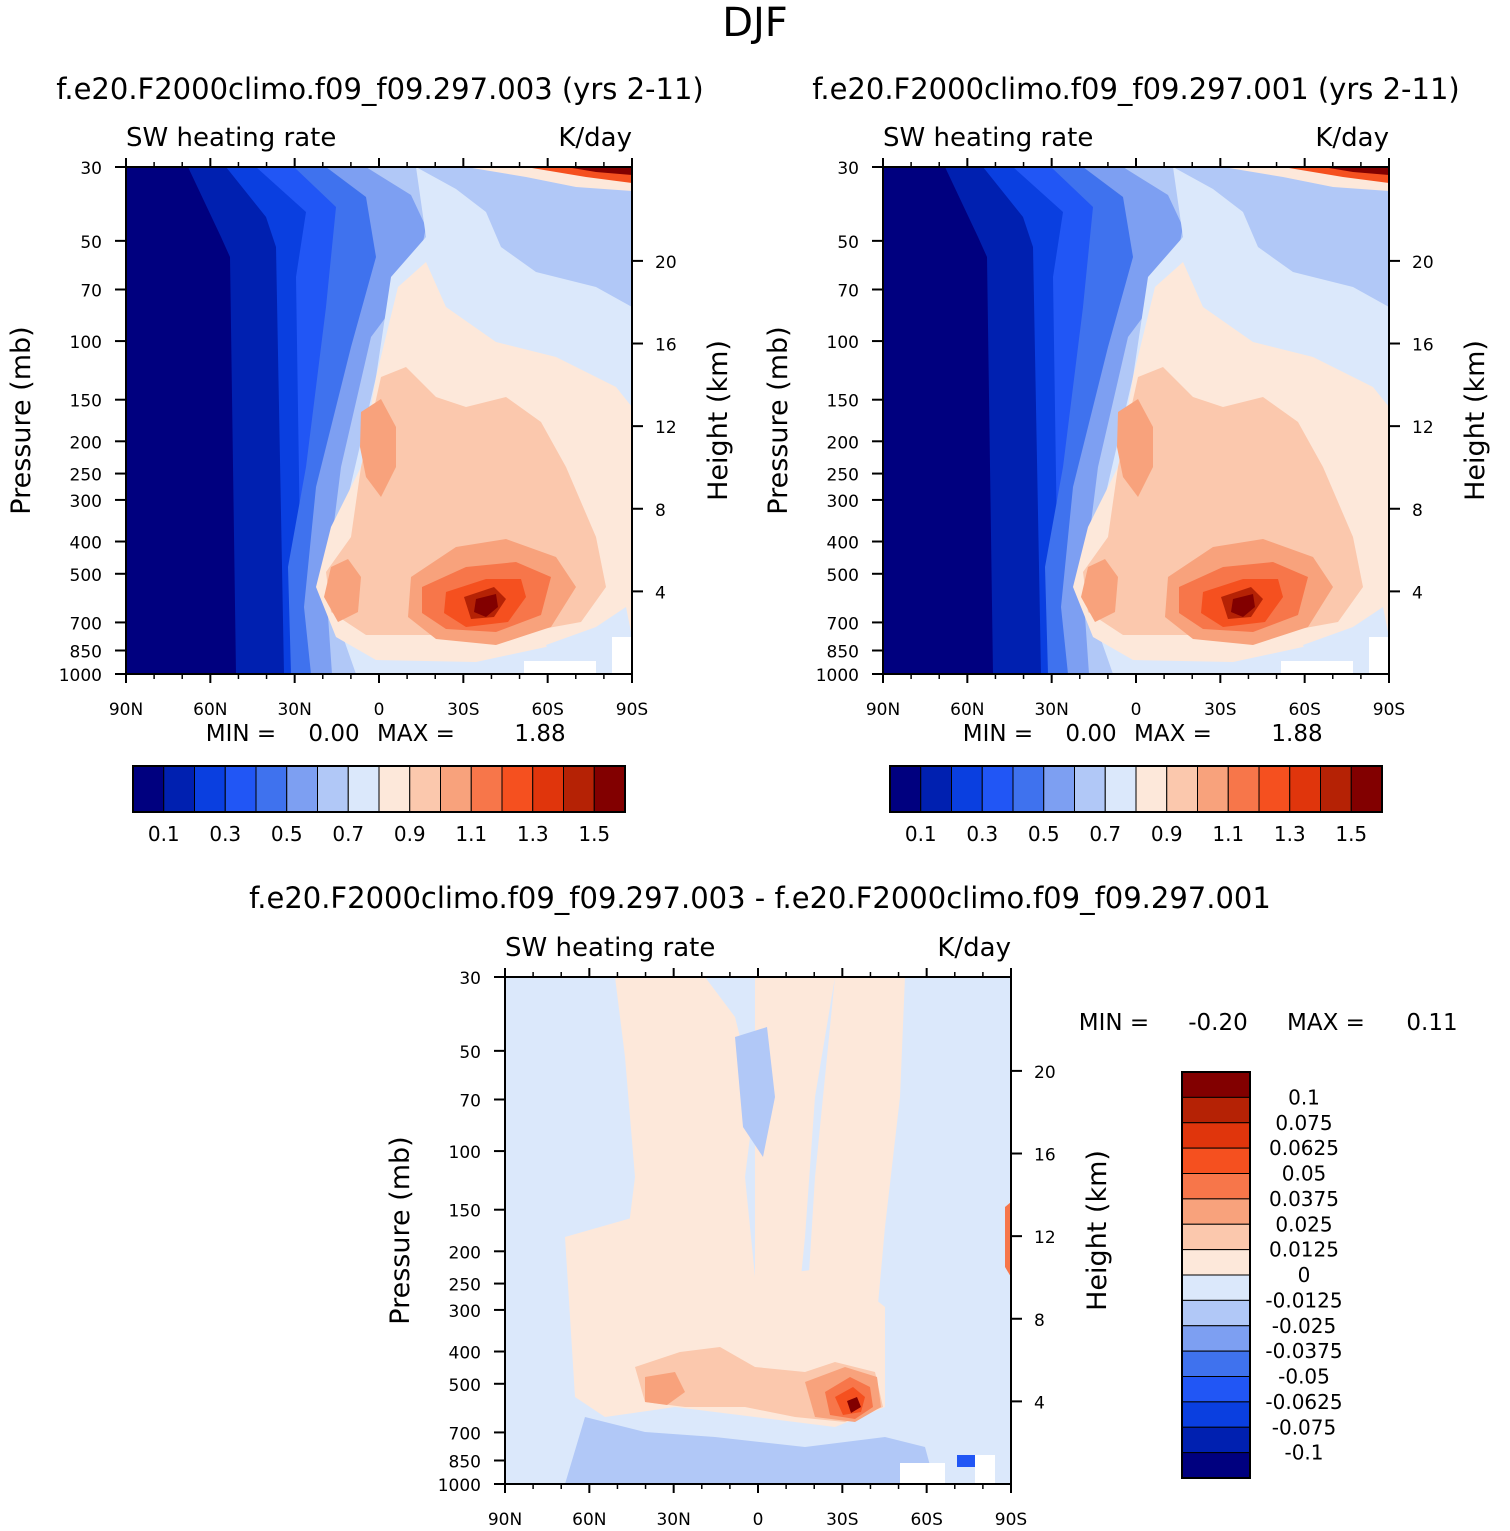 The width and height of the screenshot is (1510, 1531). Describe the element at coordinates (594, 834) in the screenshot. I see `colorbar-label: 1.5` at that location.